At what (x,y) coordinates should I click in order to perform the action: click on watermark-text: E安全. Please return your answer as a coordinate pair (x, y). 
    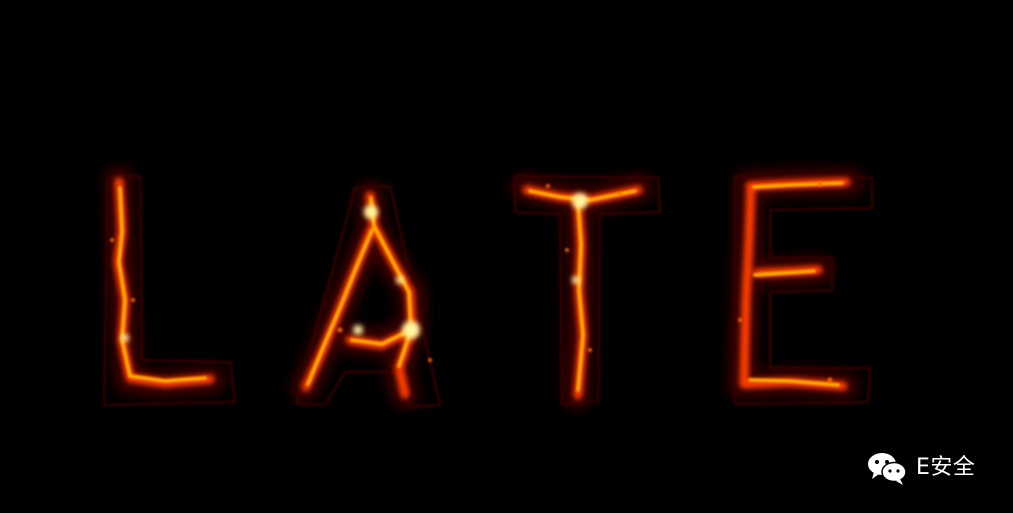
    Looking at the image, I should click on (946, 467).